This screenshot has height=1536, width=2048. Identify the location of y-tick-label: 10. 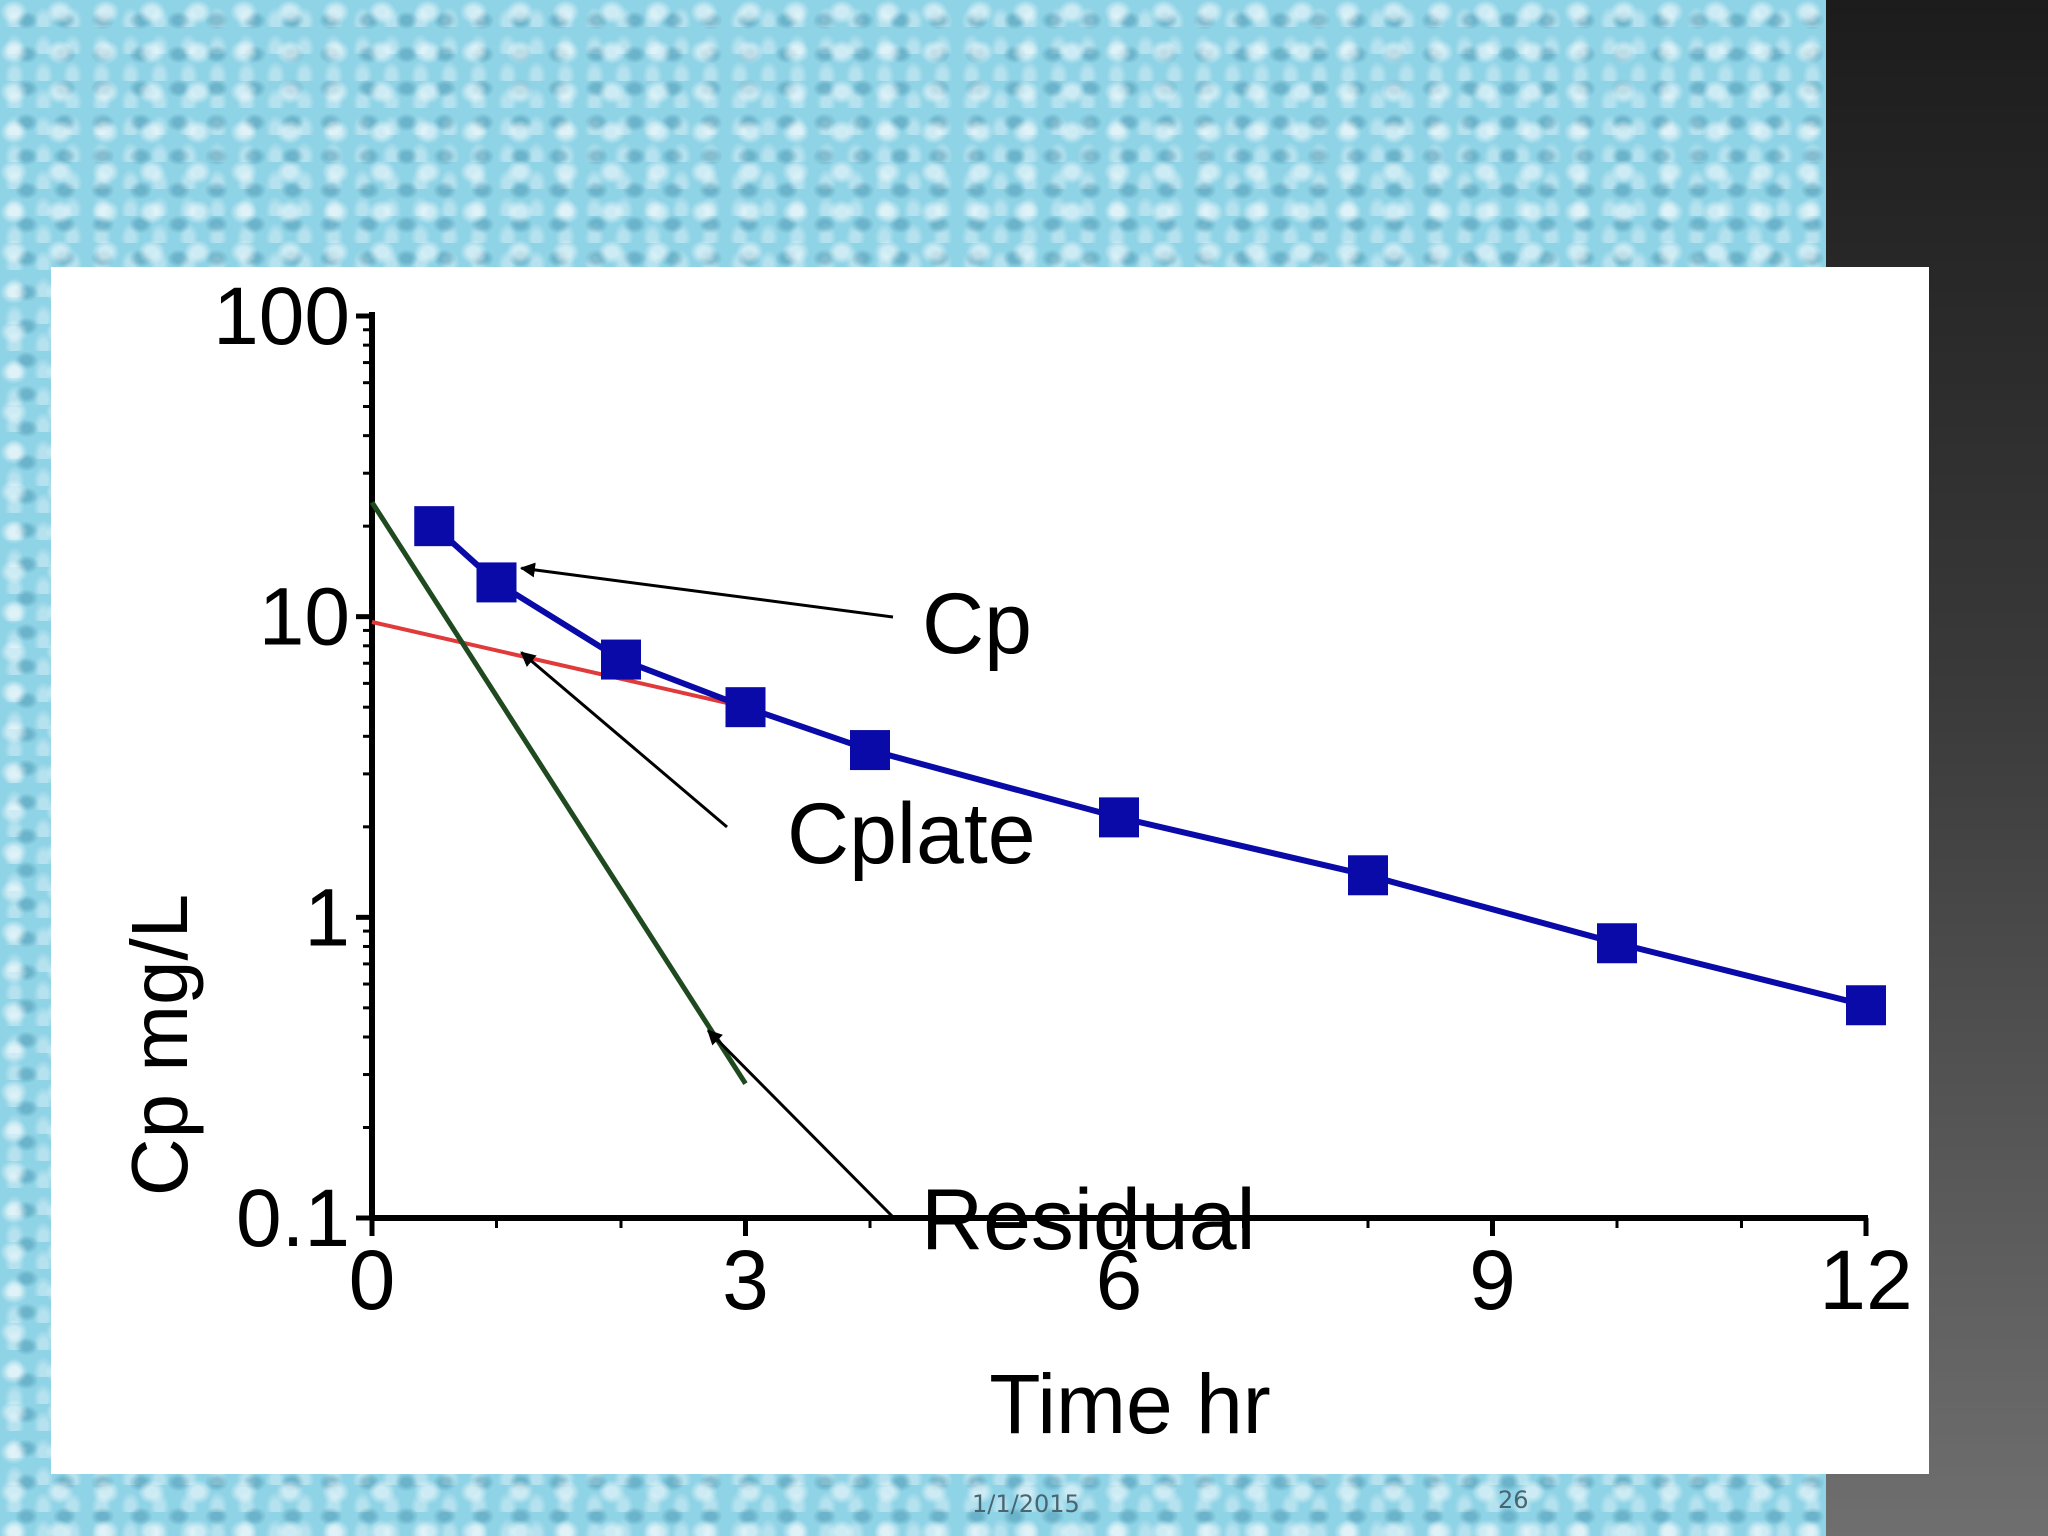
(304, 617).